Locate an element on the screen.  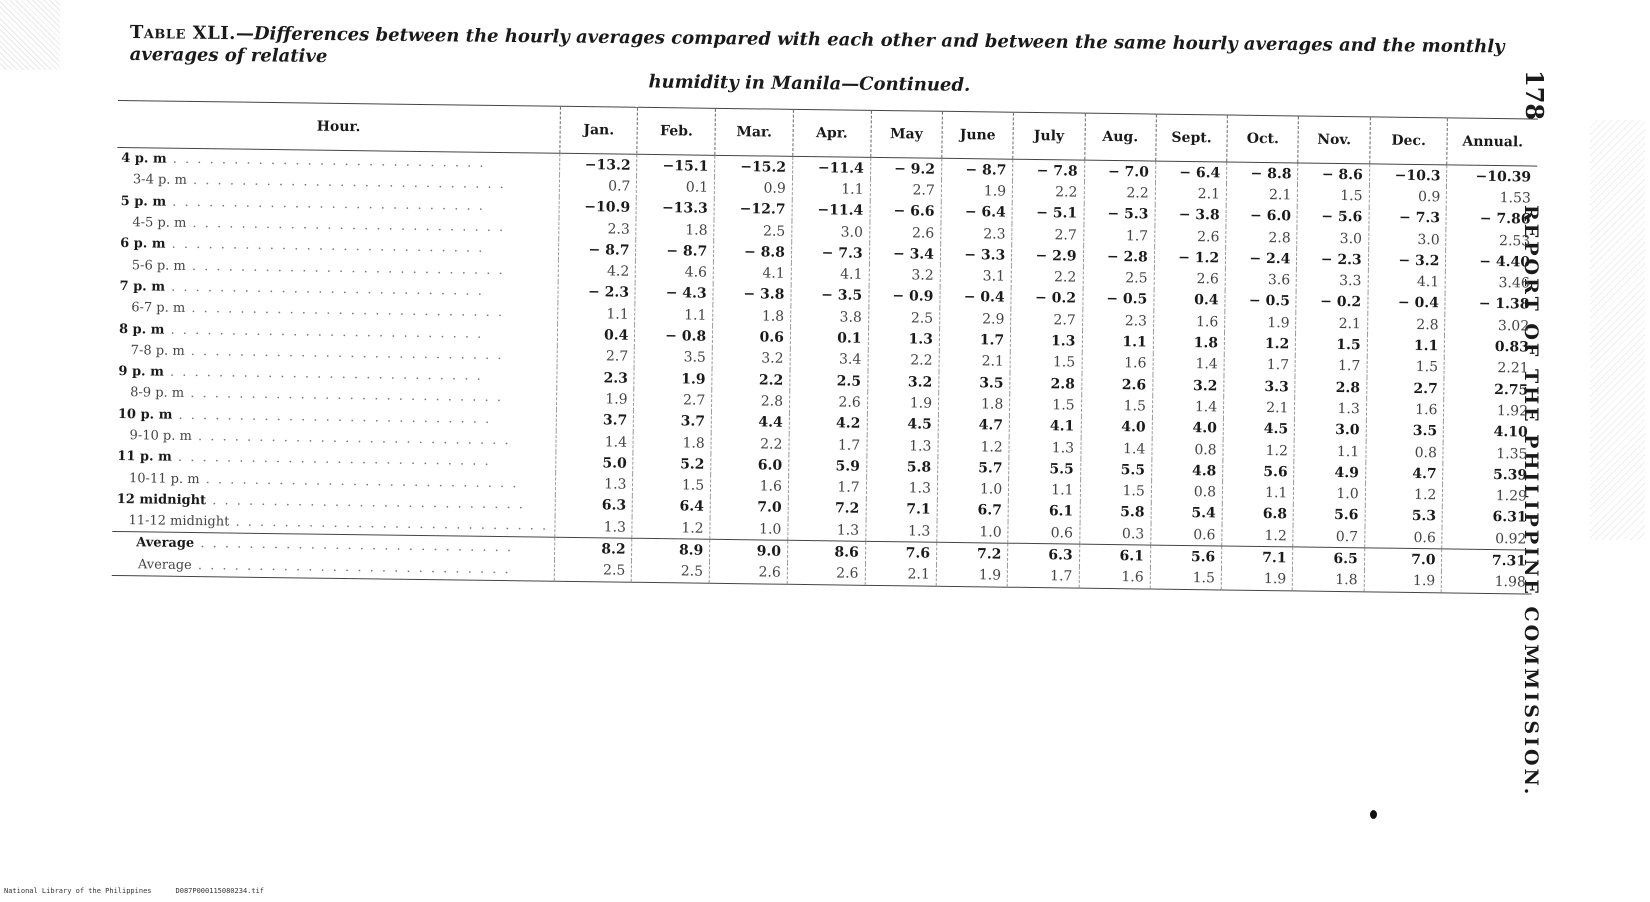
table-cell: − 5.3 is located at coordinates (1119, 214).